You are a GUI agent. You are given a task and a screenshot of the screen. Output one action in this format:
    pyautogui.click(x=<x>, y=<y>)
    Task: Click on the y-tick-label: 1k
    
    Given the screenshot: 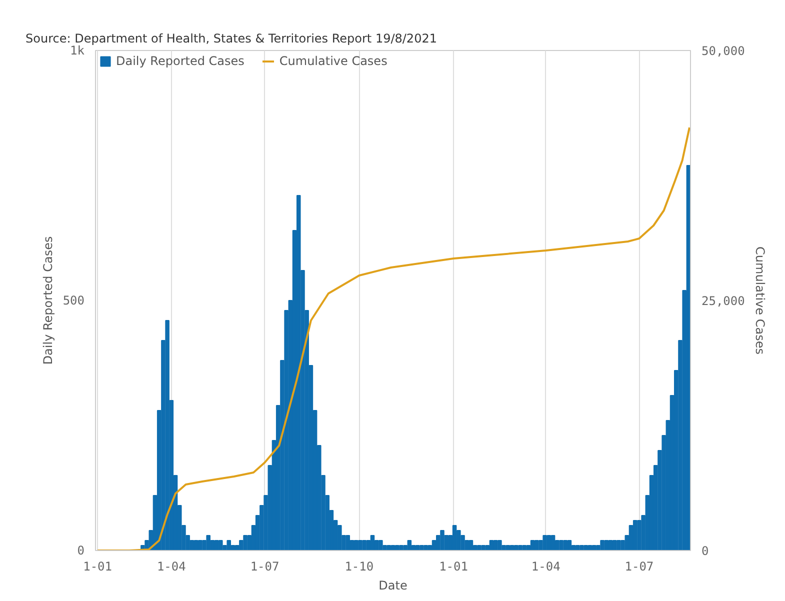 What is the action you would take?
    pyautogui.click(x=78, y=51)
    